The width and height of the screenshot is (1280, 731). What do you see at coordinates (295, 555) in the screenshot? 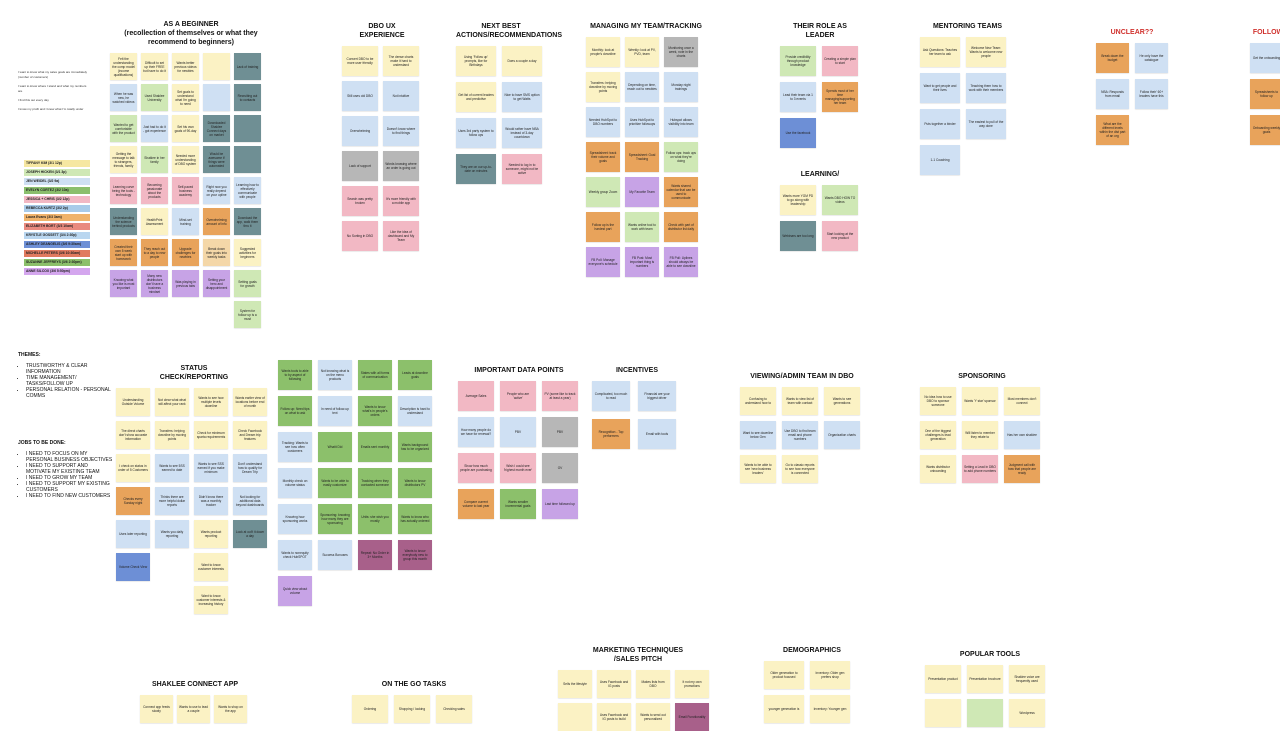
I see `sticky-note: Wants to nonequity check HubSPOT` at bounding box center [295, 555].